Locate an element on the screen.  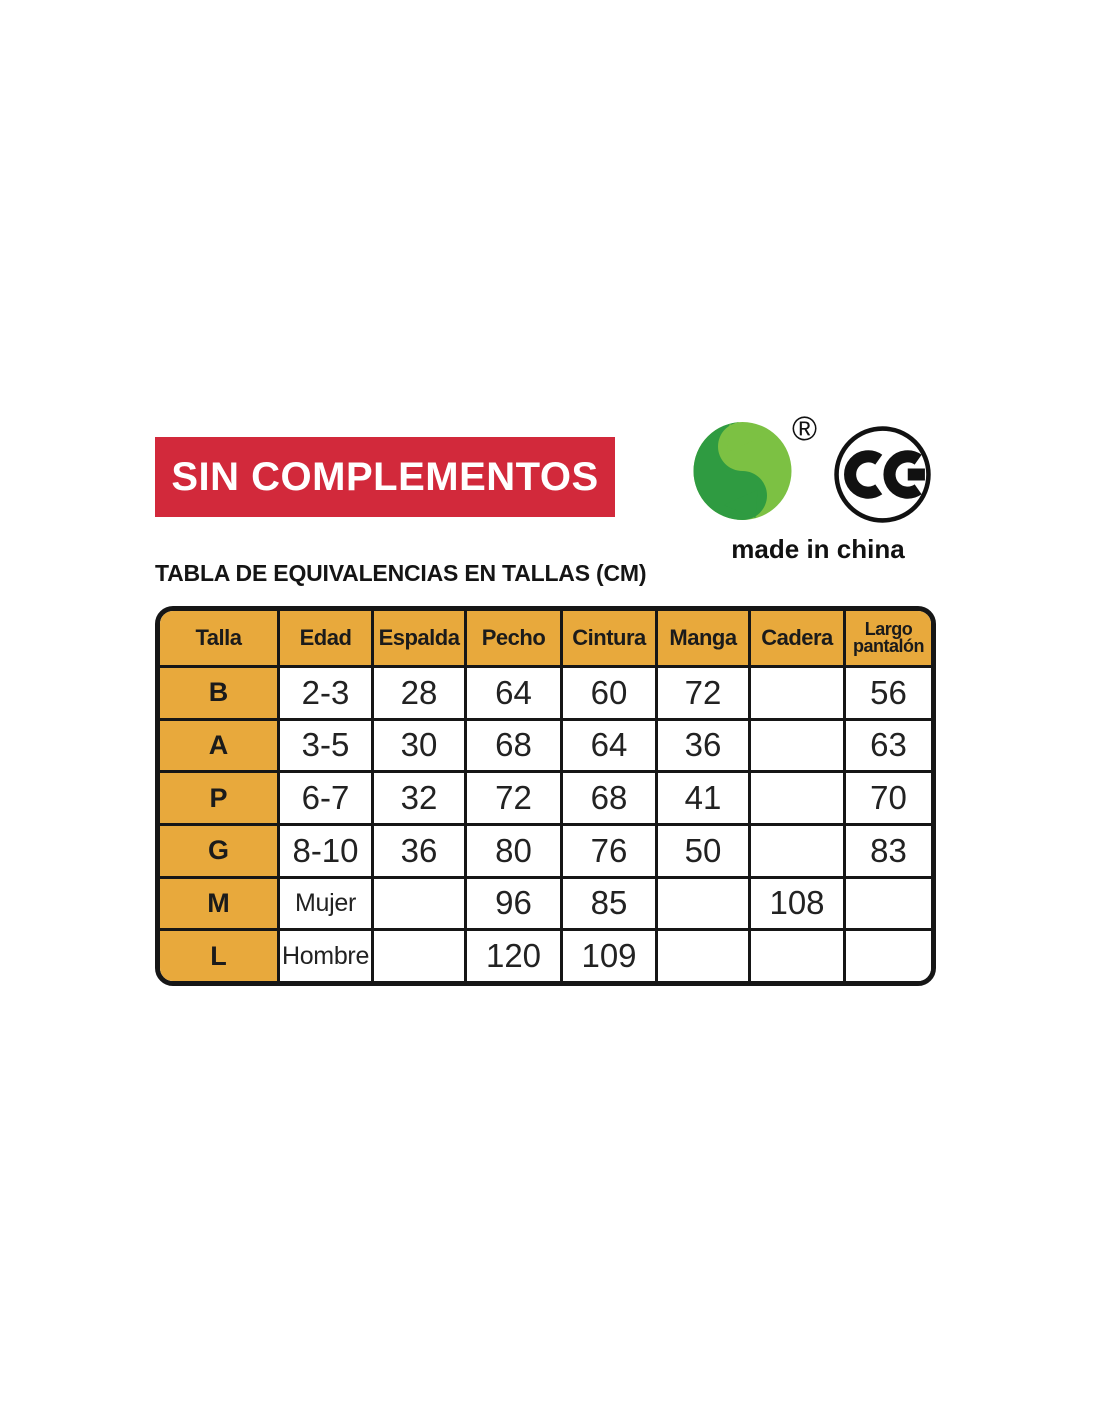
table-row-p: P 6-7 32 72 68 41 70 is located at coordinates (545, 798).